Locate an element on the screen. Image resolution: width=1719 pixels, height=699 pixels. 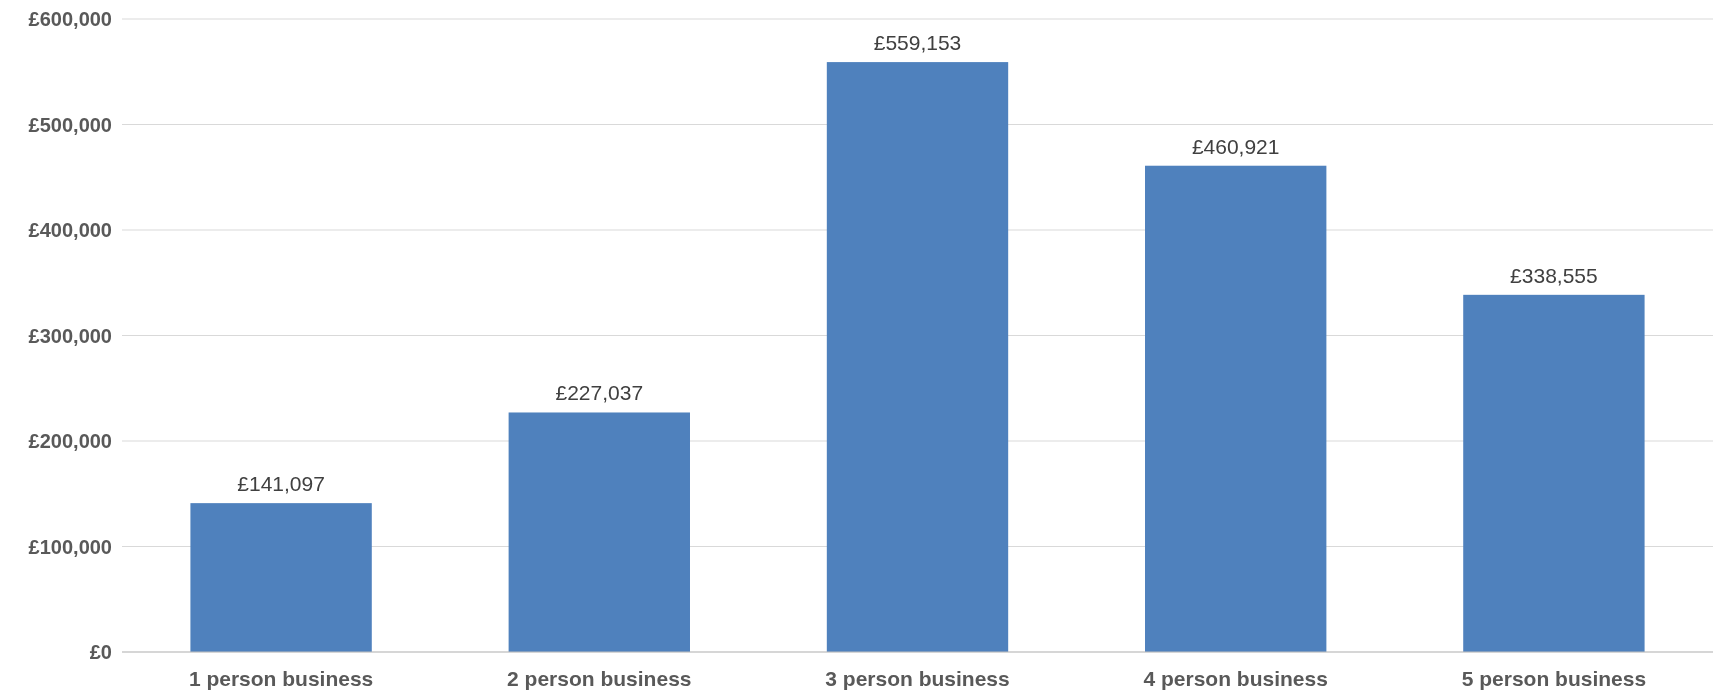
y-tick-label: £600,000 is located at coordinates (70, 19).